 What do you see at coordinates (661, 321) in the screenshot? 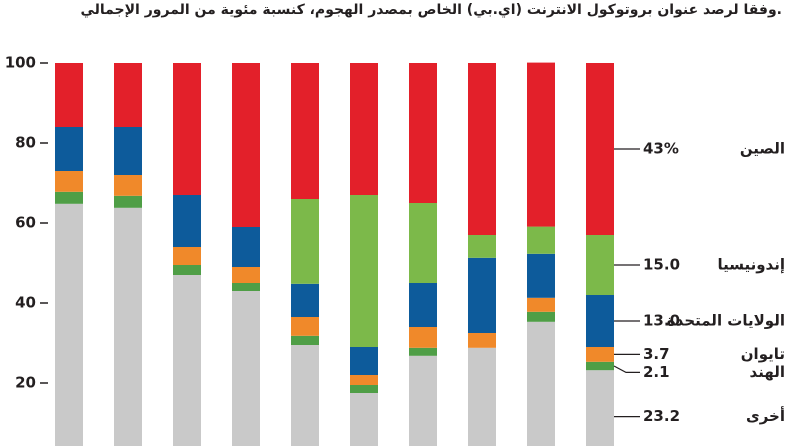
I see `value-label: 13.0` at bounding box center [661, 321].